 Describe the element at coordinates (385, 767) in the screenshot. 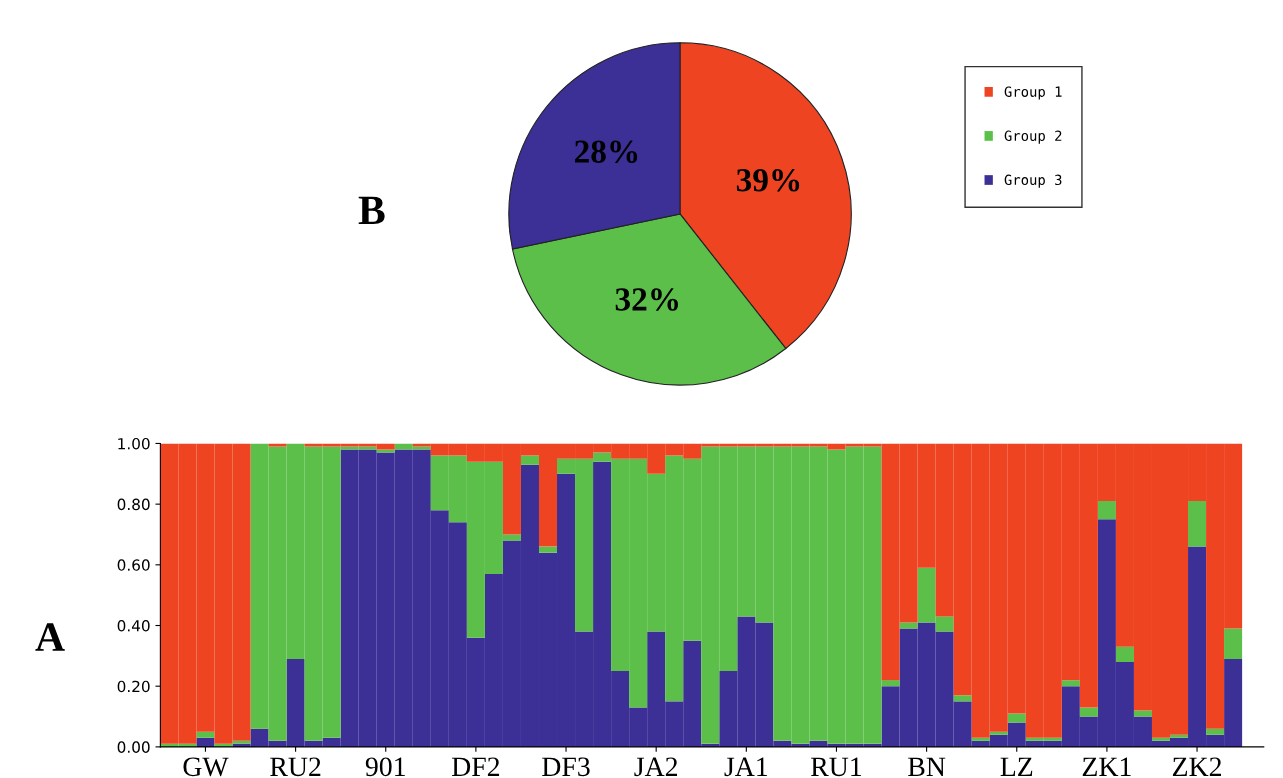

I see `x-tick-label: 901` at that location.